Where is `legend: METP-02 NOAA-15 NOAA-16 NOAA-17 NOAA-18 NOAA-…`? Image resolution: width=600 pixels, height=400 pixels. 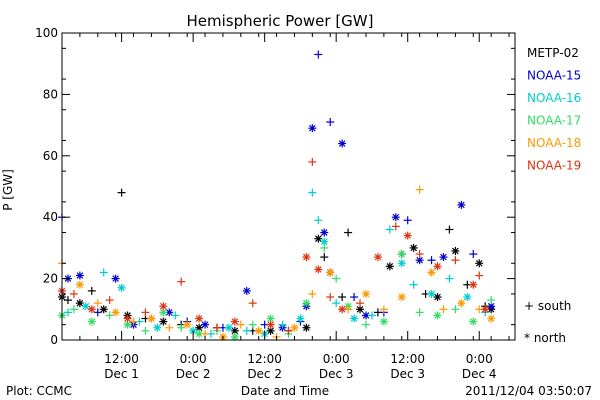 legend: METP-02 NOAA-15 NOAA-16 NOAA-17 NOAA-18 NOAA-… is located at coordinates (552, 195).